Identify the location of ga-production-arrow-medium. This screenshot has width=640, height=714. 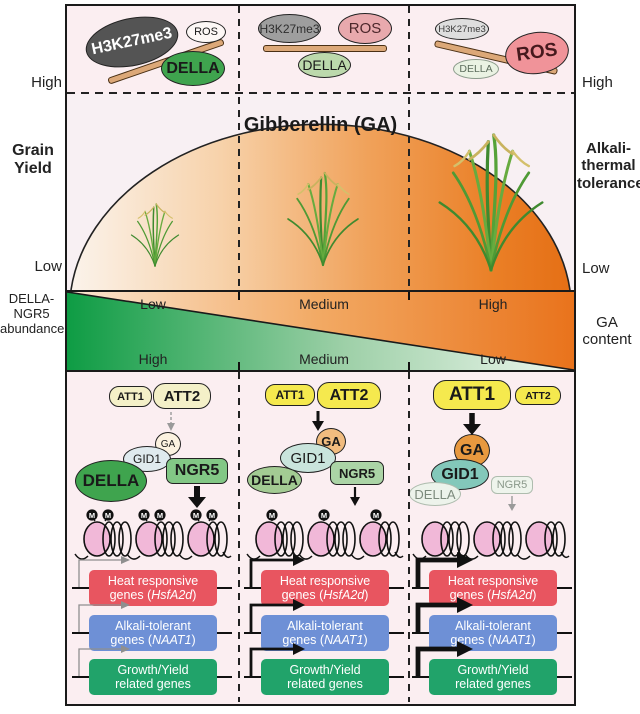
(318, 421).